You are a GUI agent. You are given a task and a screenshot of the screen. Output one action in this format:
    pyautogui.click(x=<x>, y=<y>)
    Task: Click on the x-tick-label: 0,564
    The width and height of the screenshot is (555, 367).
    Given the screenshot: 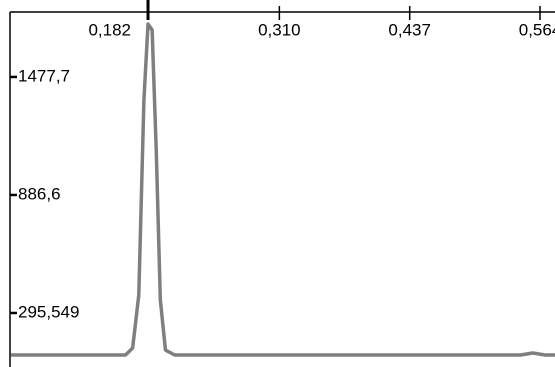 What is the action you would take?
    pyautogui.click(x=537, y=29)
    